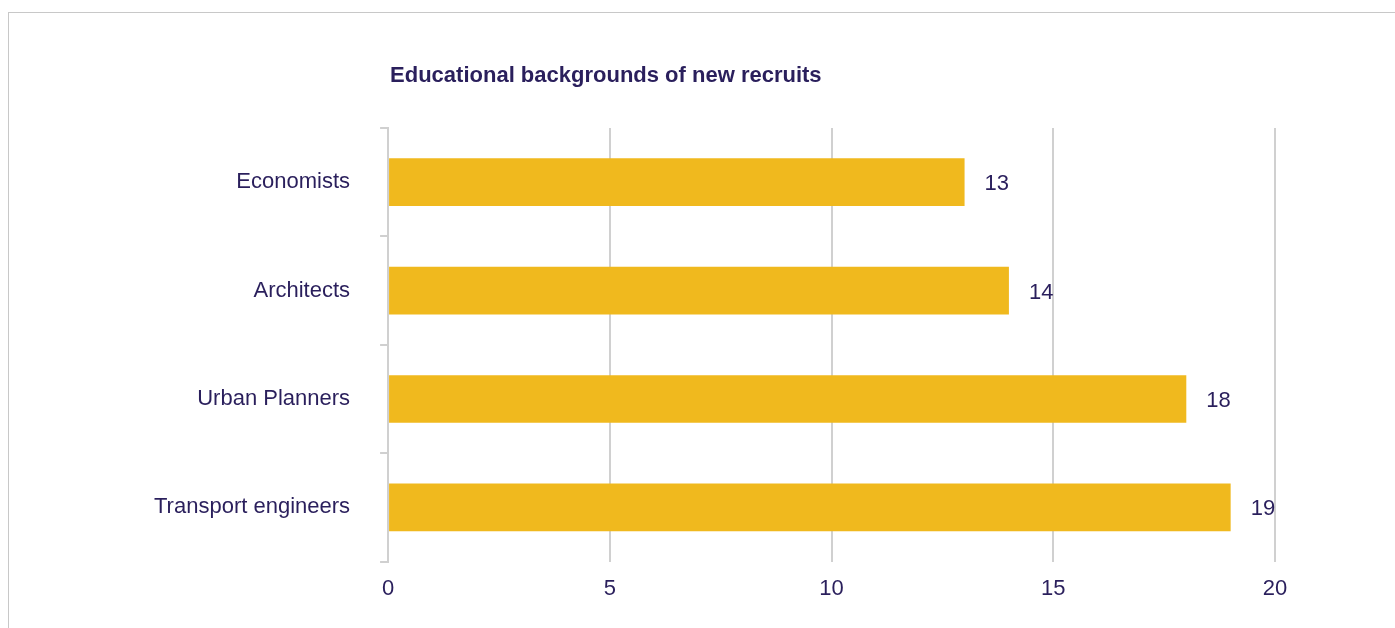 This screenshot has height=628, width=1395. Describe the element at coordinates (1041, 291) in the screenshot. I see `data-label: 14` at that location.